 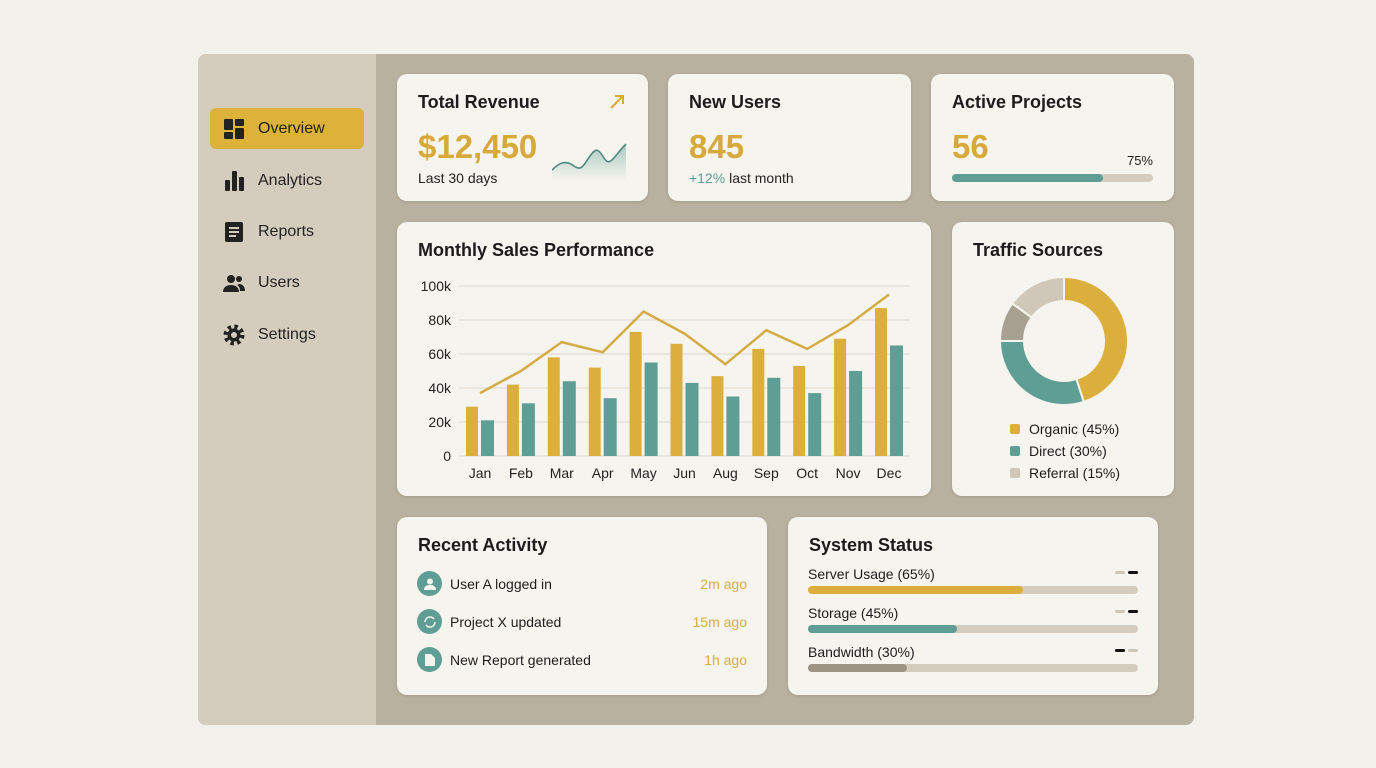 What do you see at coordinates (1068, 451) in the screenshot?
I see `legend-label: Direct (30%)` at bounding box center [1068, 451].